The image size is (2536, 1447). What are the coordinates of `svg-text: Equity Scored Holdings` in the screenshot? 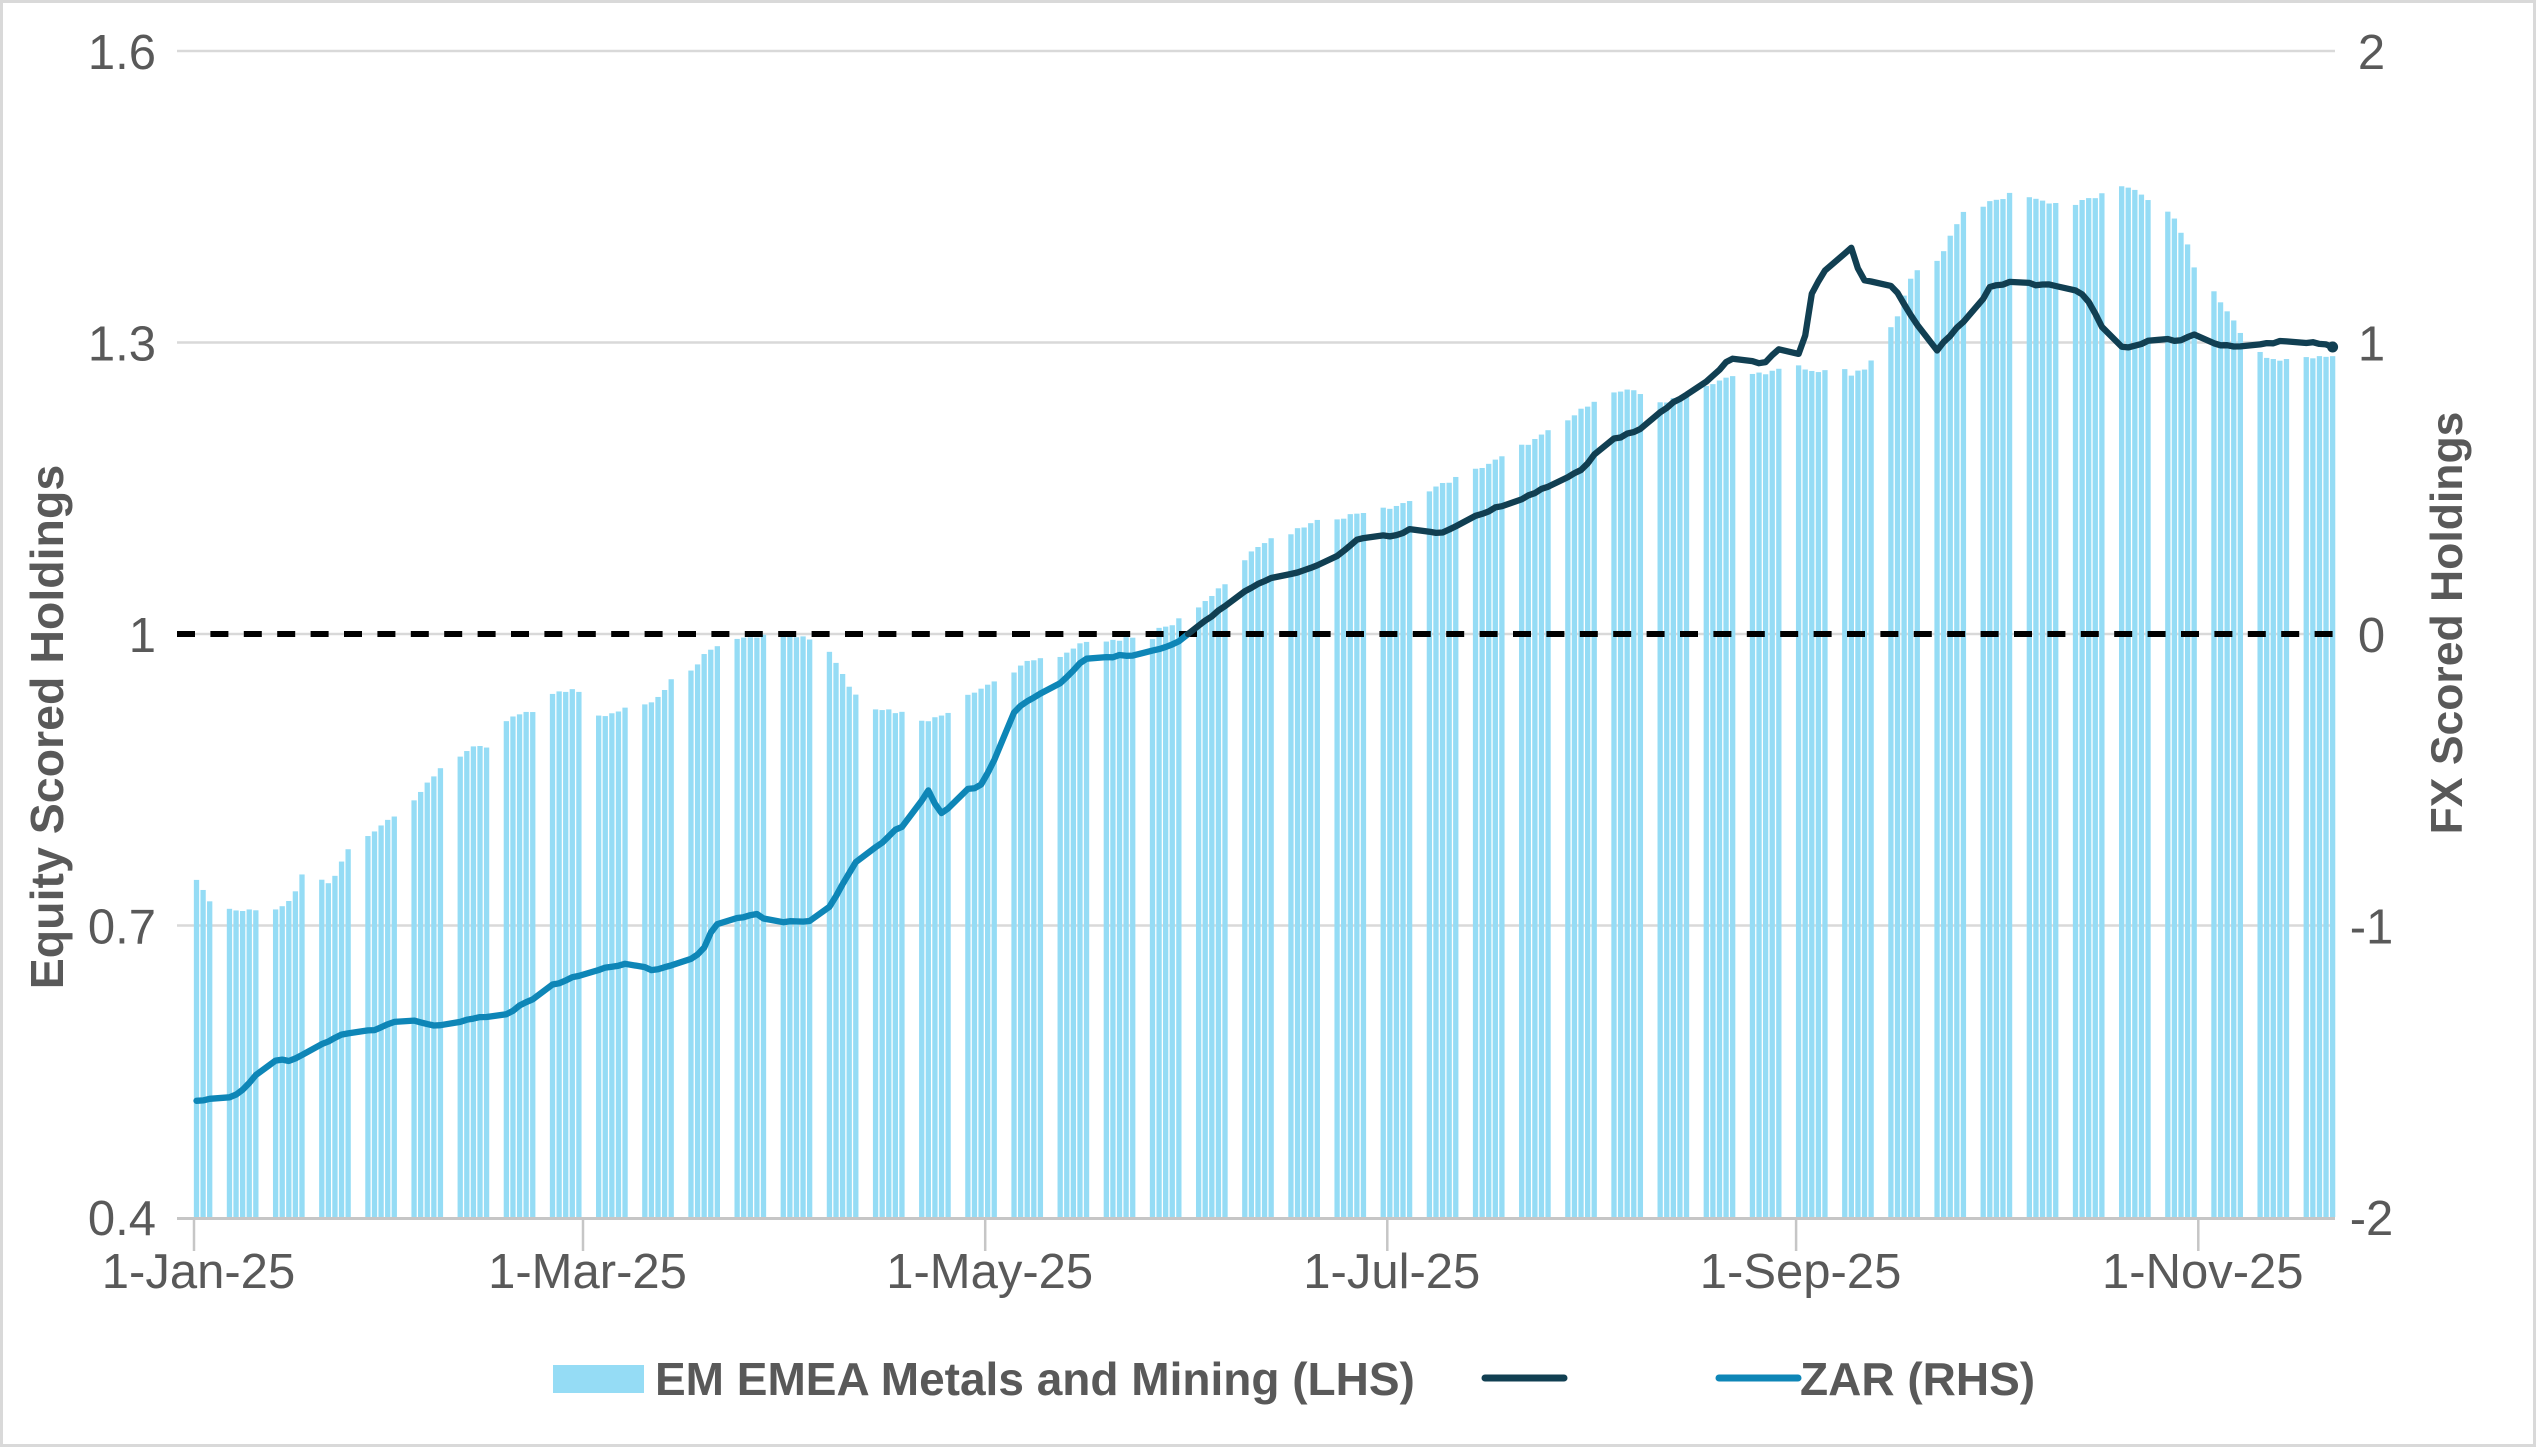 It's located at (47, 727).